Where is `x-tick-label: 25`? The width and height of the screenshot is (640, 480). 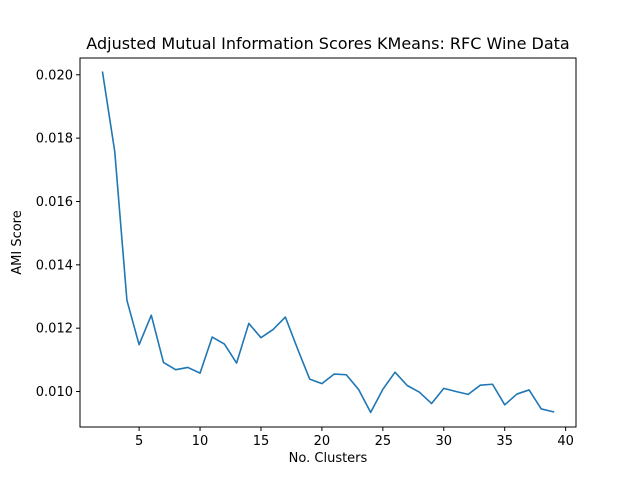 x-tick-label: 25 is located at coordinates (383, 441).